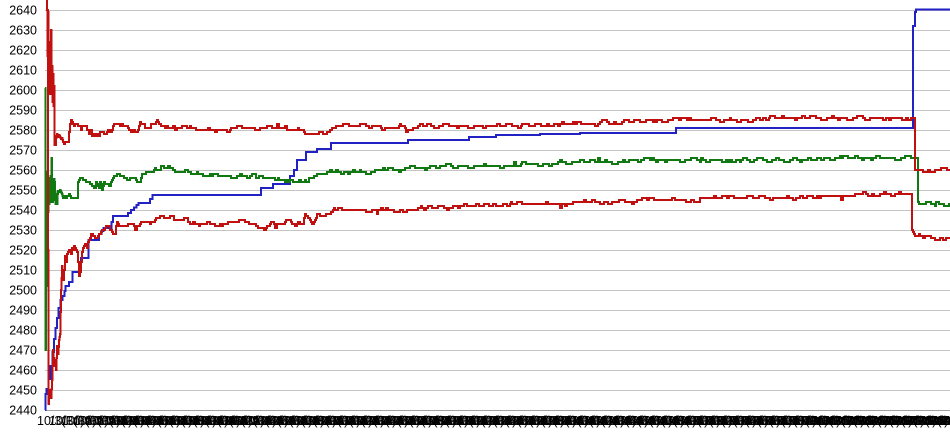 This screenshot has height=435, width=950. What do you see at coordinates (262, 421) in the screenshot?
I see `svg-text: 10/3(Fri)9:15AM` at bounding box center [262, 421].